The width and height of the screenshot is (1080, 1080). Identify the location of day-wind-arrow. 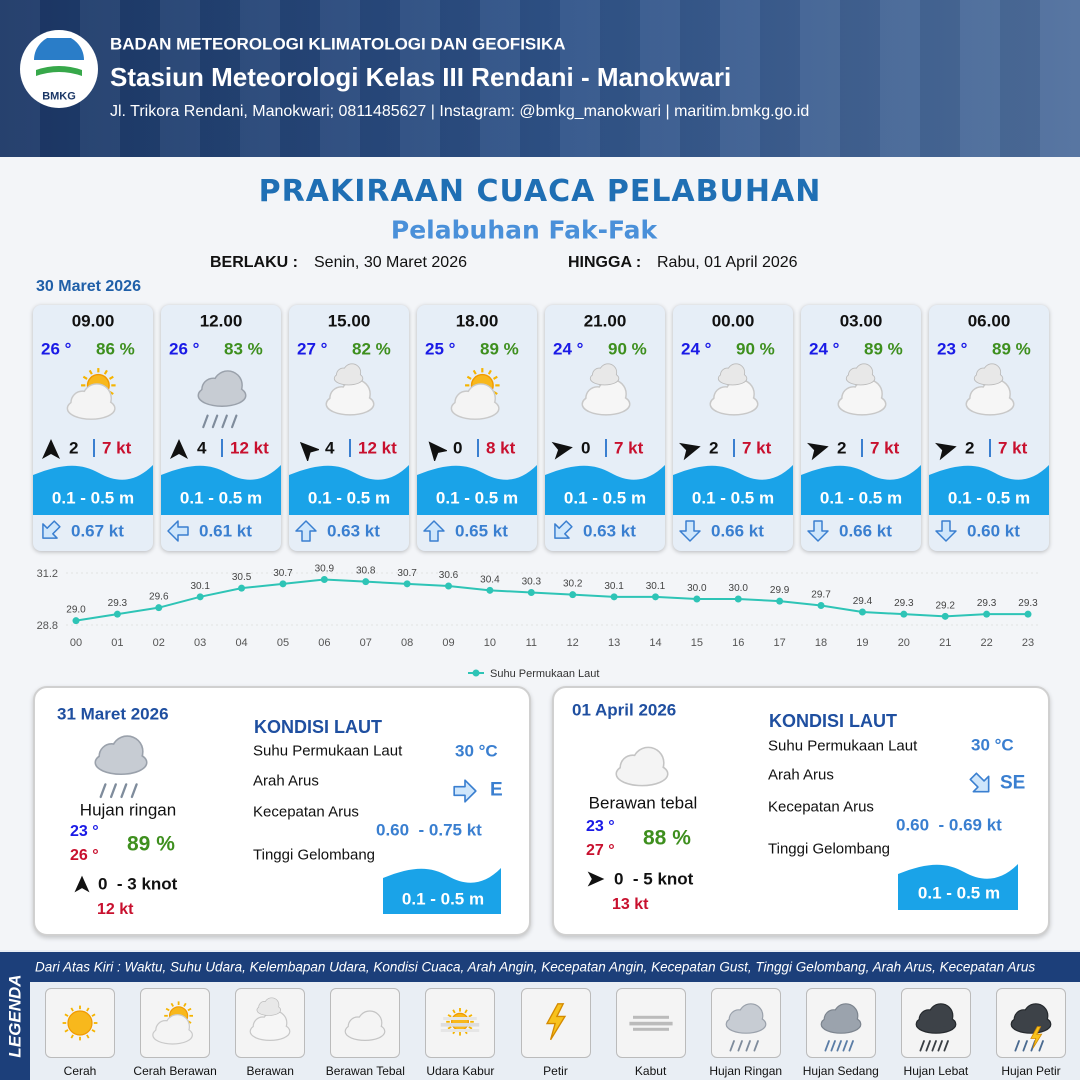
(596, 879).